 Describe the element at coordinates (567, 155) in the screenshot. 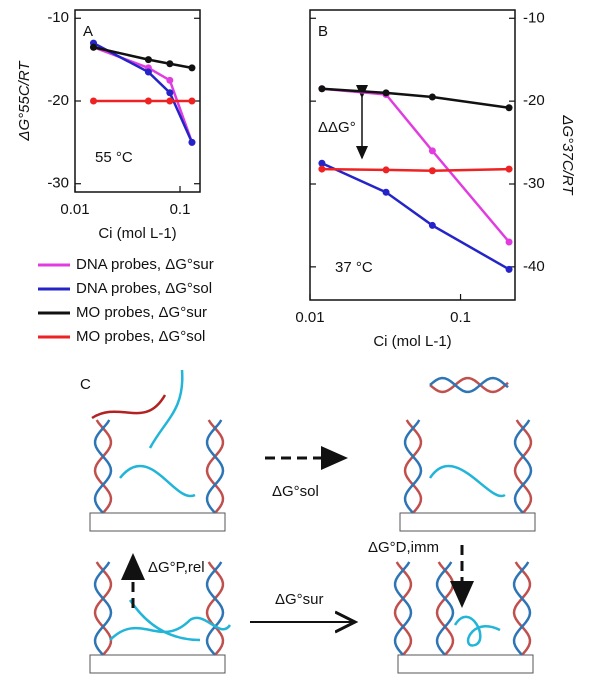

I see `y-axis-label: ΔG°37C/RT` at that location.